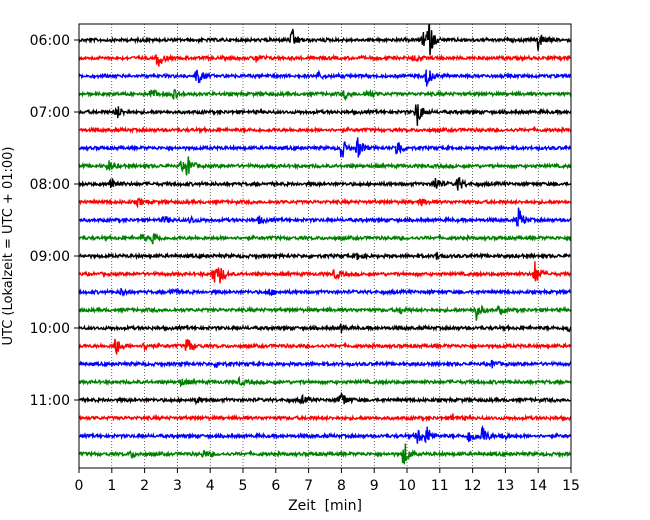 This screenshot has width=650, height=520. What do you see at coordinates (144, 486) in the screenshot?
I see `x-tick-label: 2` at bounding box center [144, 486].